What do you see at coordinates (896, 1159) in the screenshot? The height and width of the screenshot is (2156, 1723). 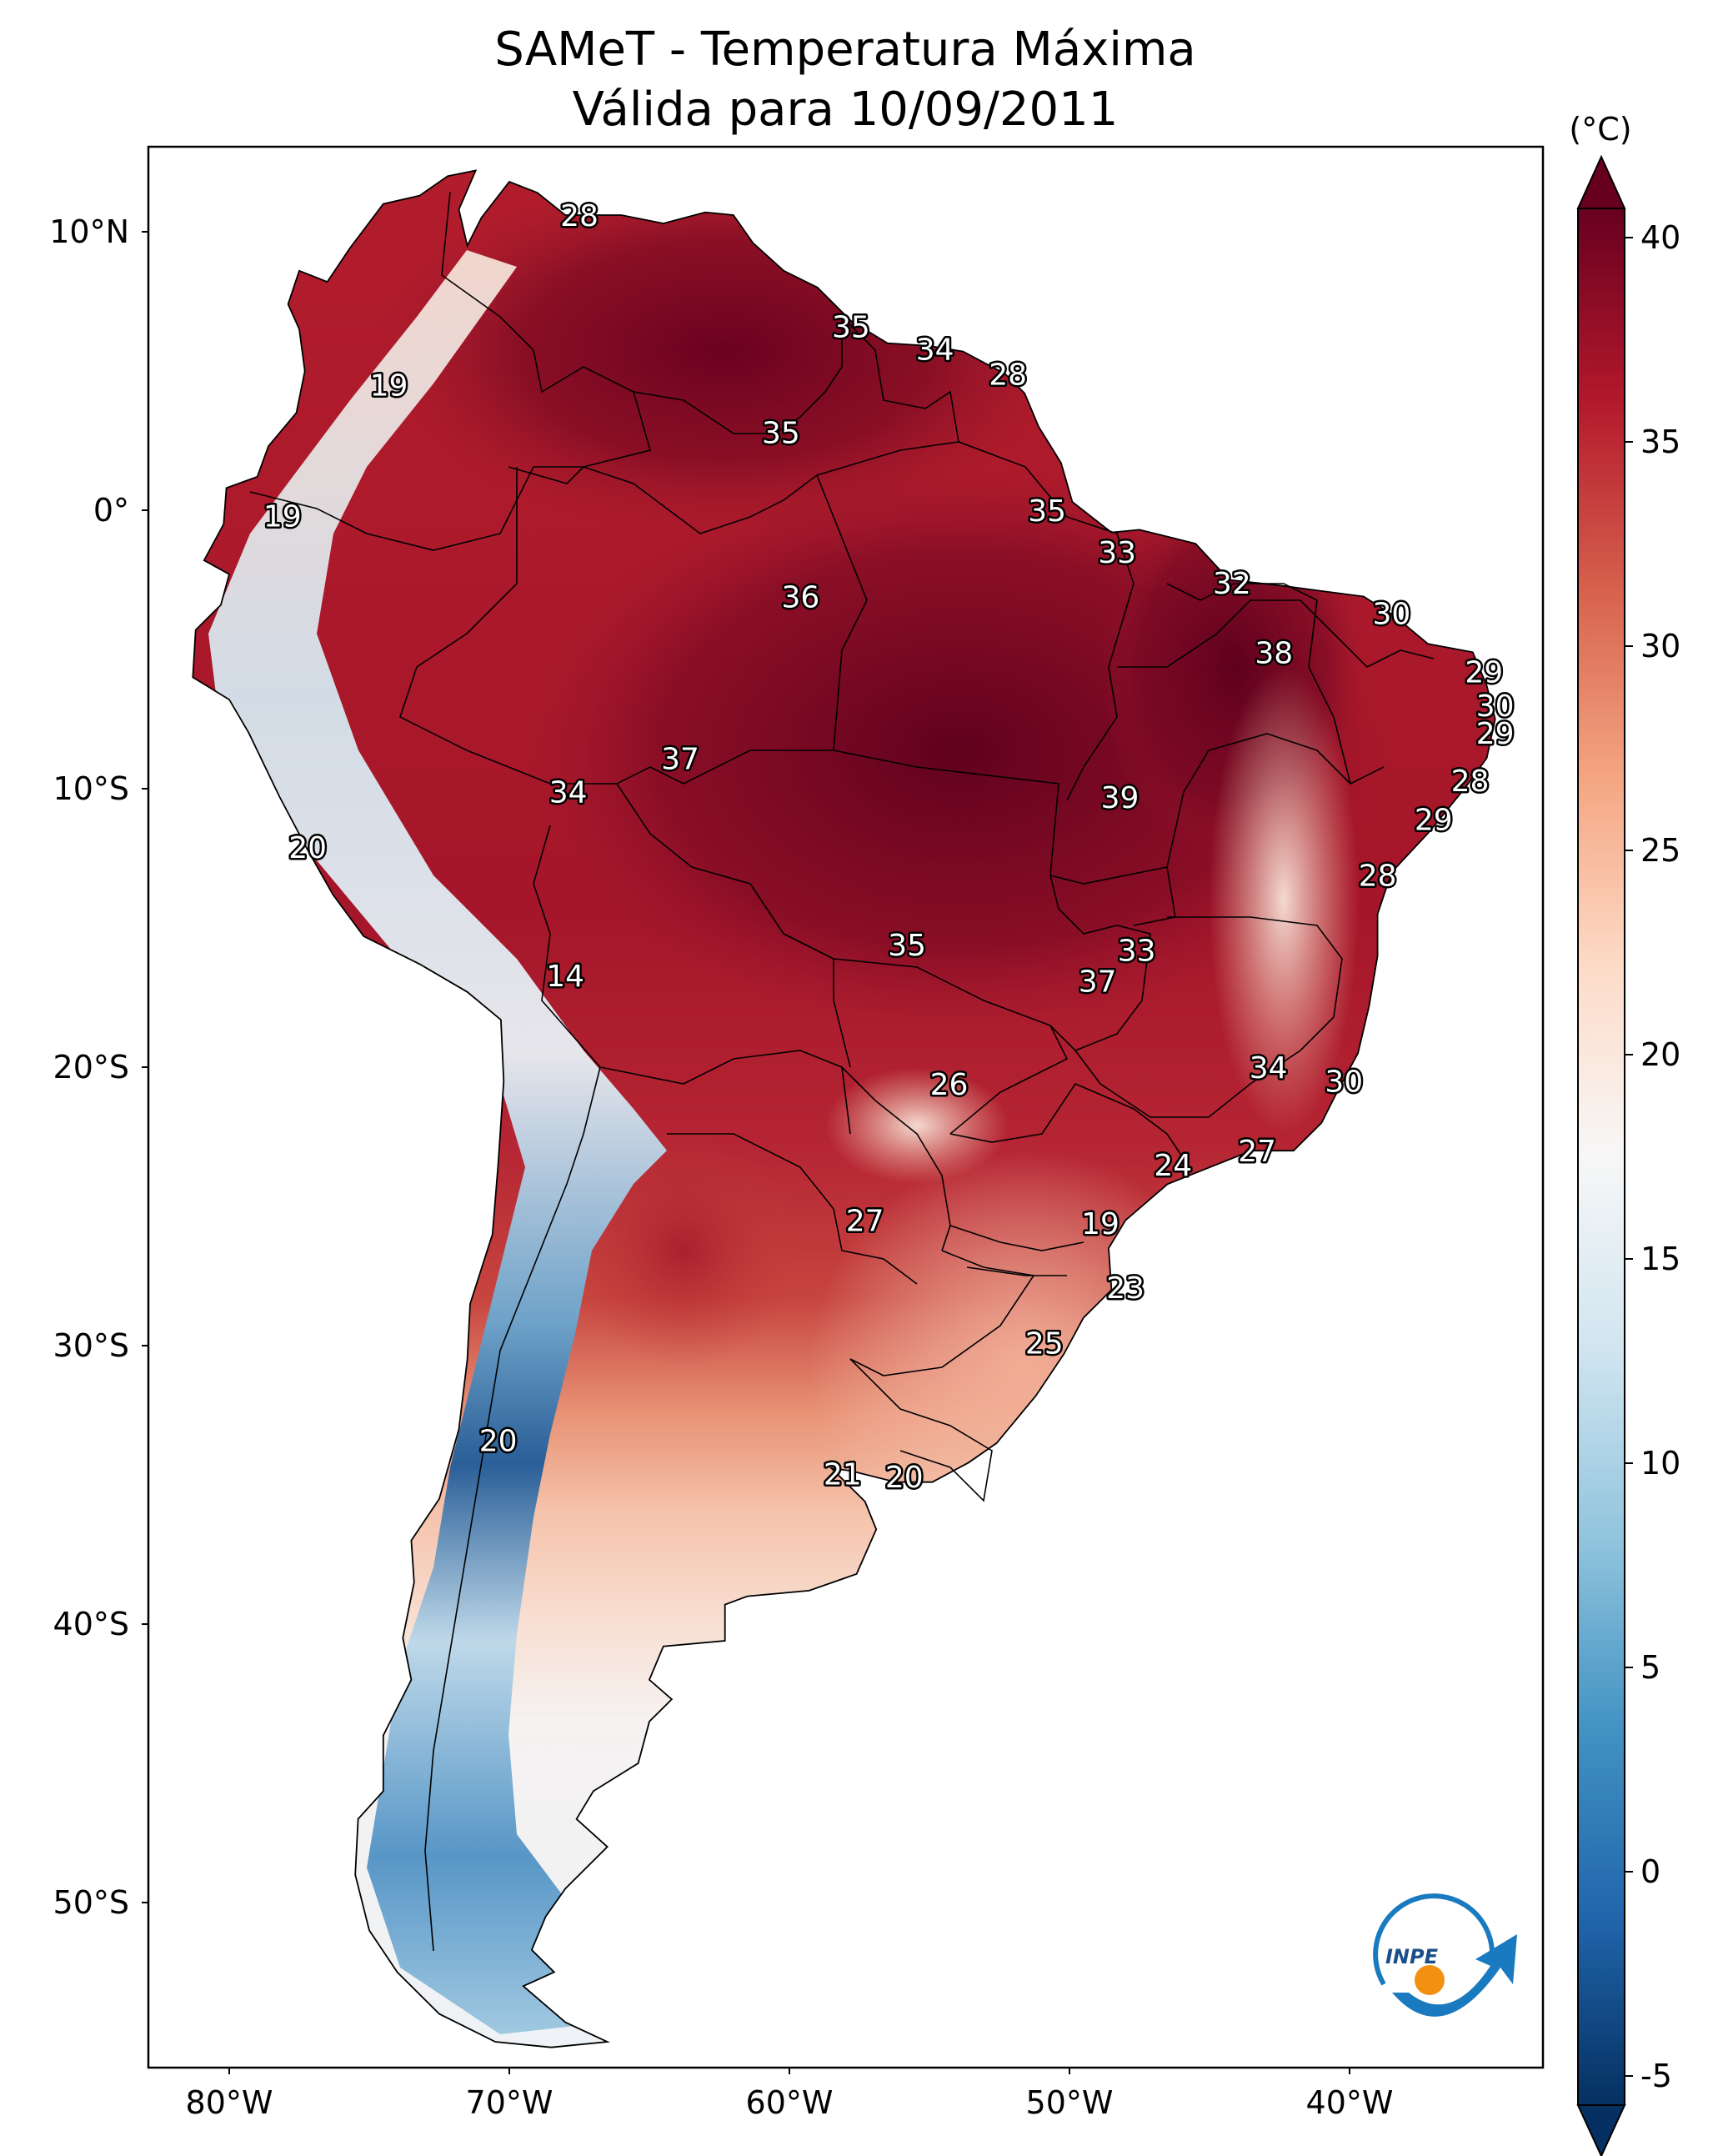 I see `border-brazil-paraguay` at bounding box center [896, 1159].